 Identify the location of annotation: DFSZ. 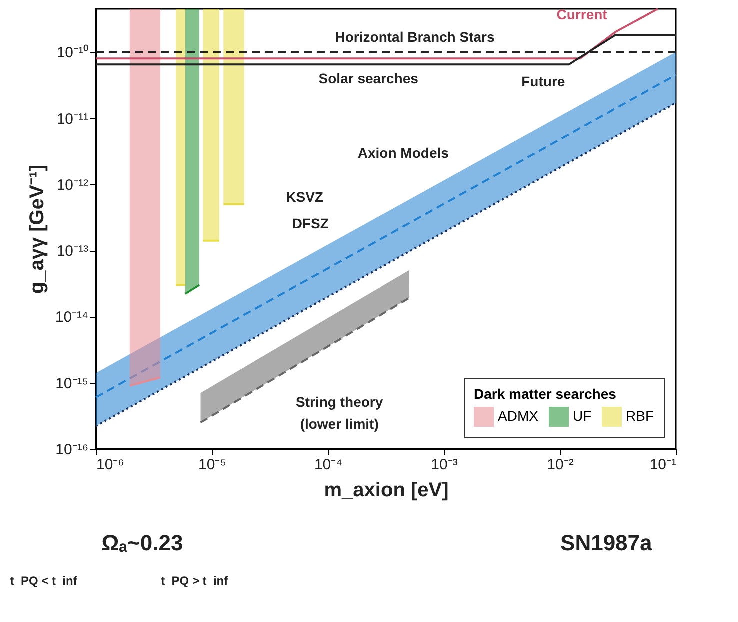
(311, 224).